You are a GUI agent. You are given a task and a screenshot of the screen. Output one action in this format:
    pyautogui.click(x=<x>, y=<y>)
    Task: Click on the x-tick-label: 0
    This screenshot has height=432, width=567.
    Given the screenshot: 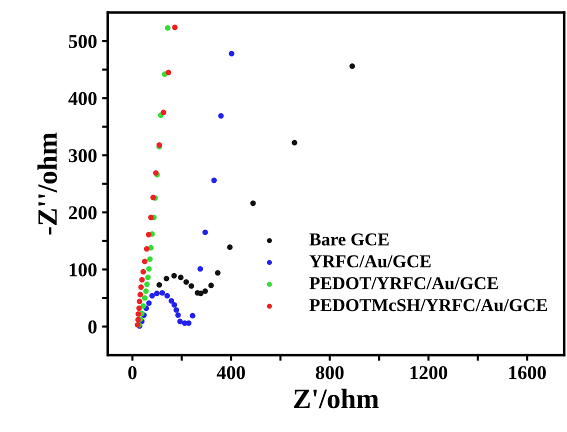 What is the action you would take?
    pyautogui.click(x=132, y=373)
    